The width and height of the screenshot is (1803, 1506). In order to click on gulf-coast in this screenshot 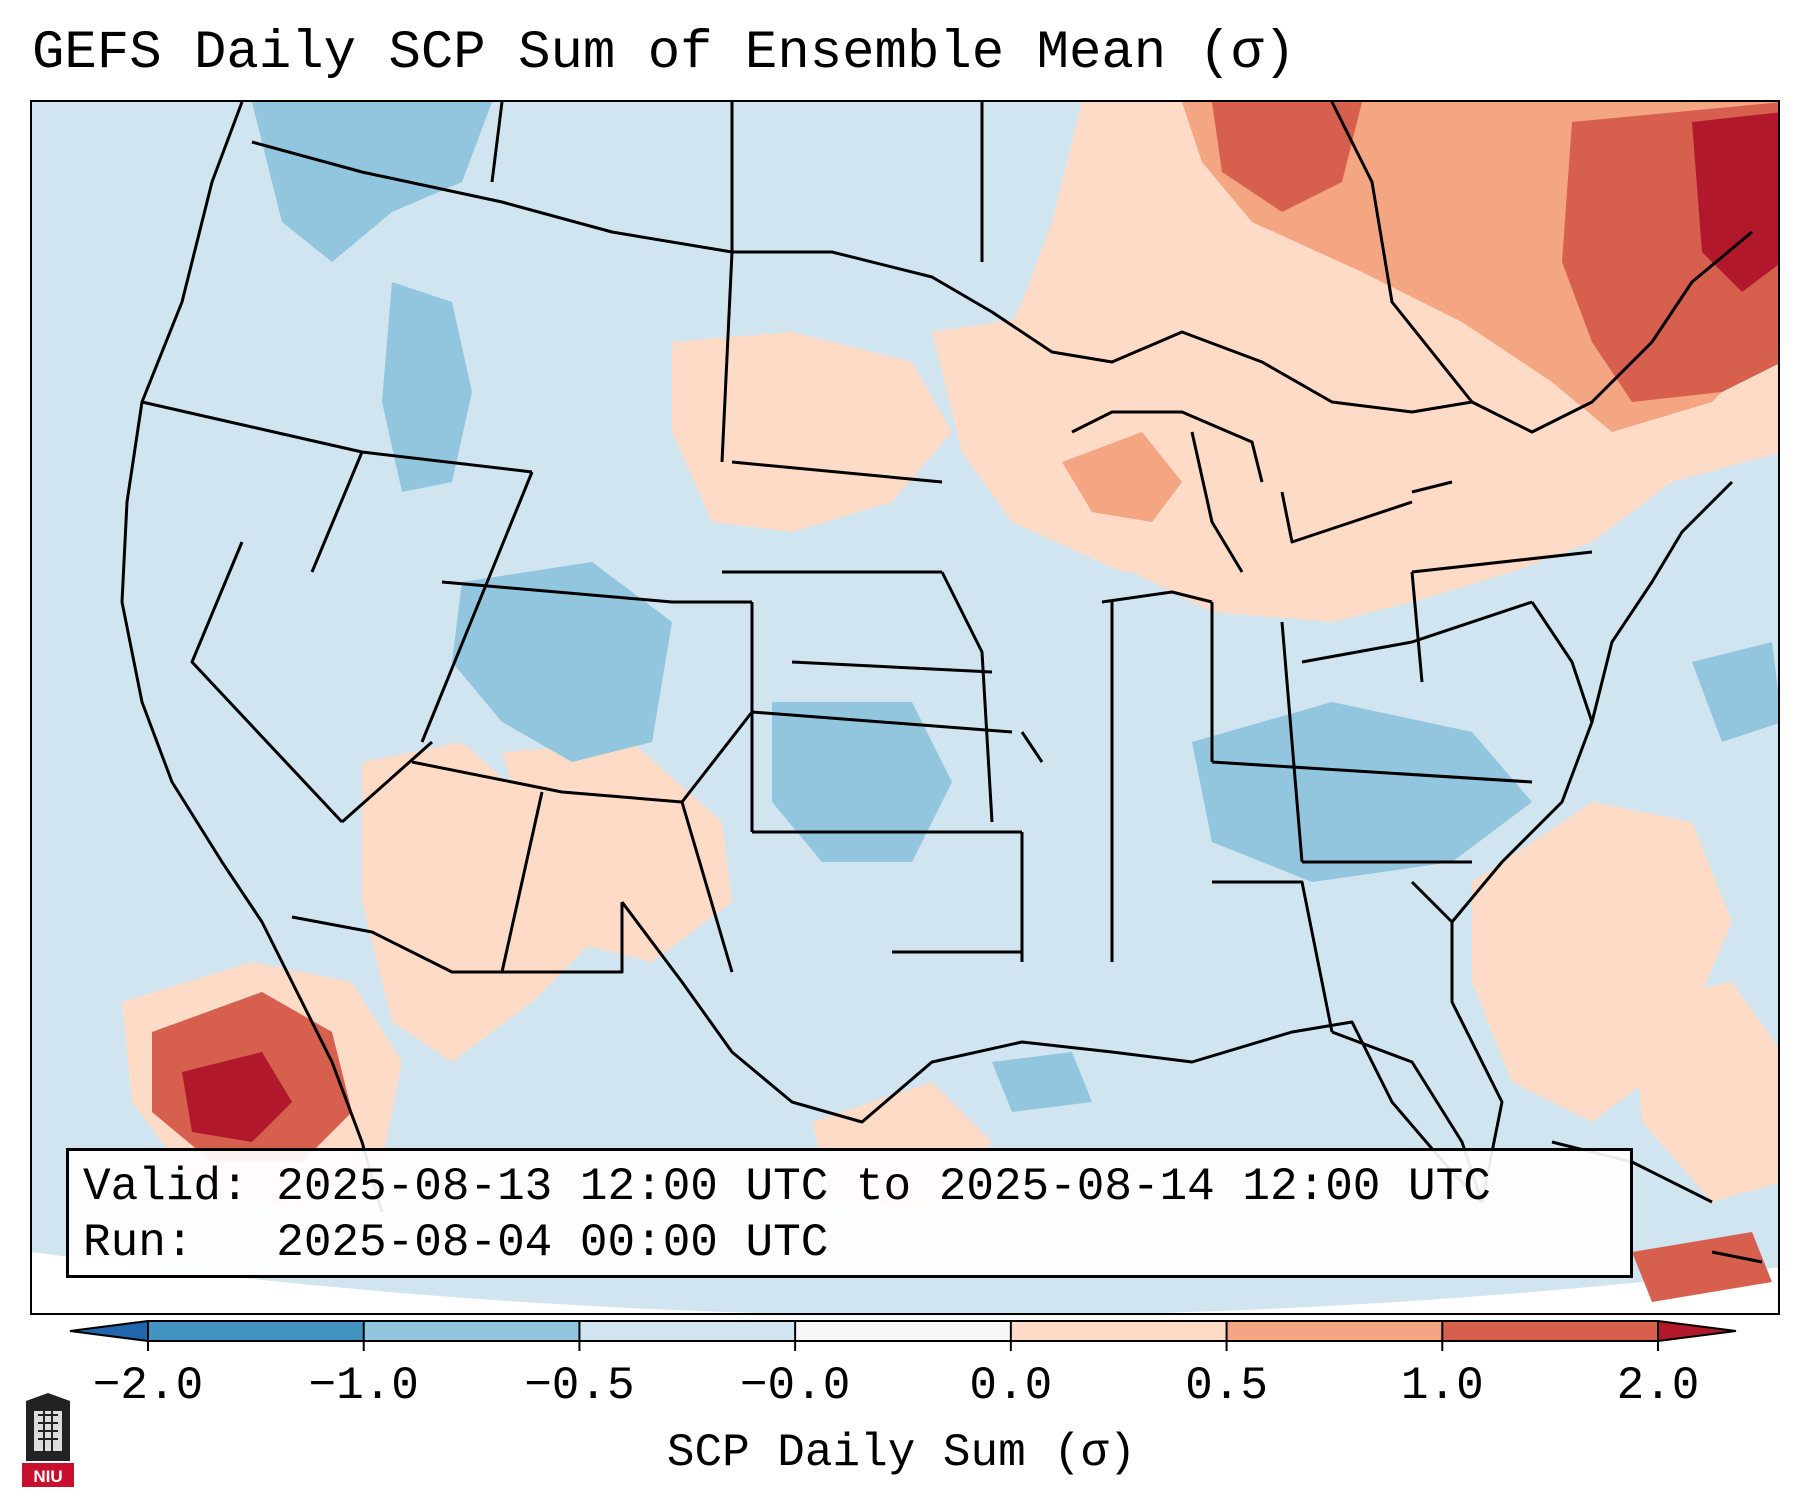, I will do `click(1052, 1052)`.